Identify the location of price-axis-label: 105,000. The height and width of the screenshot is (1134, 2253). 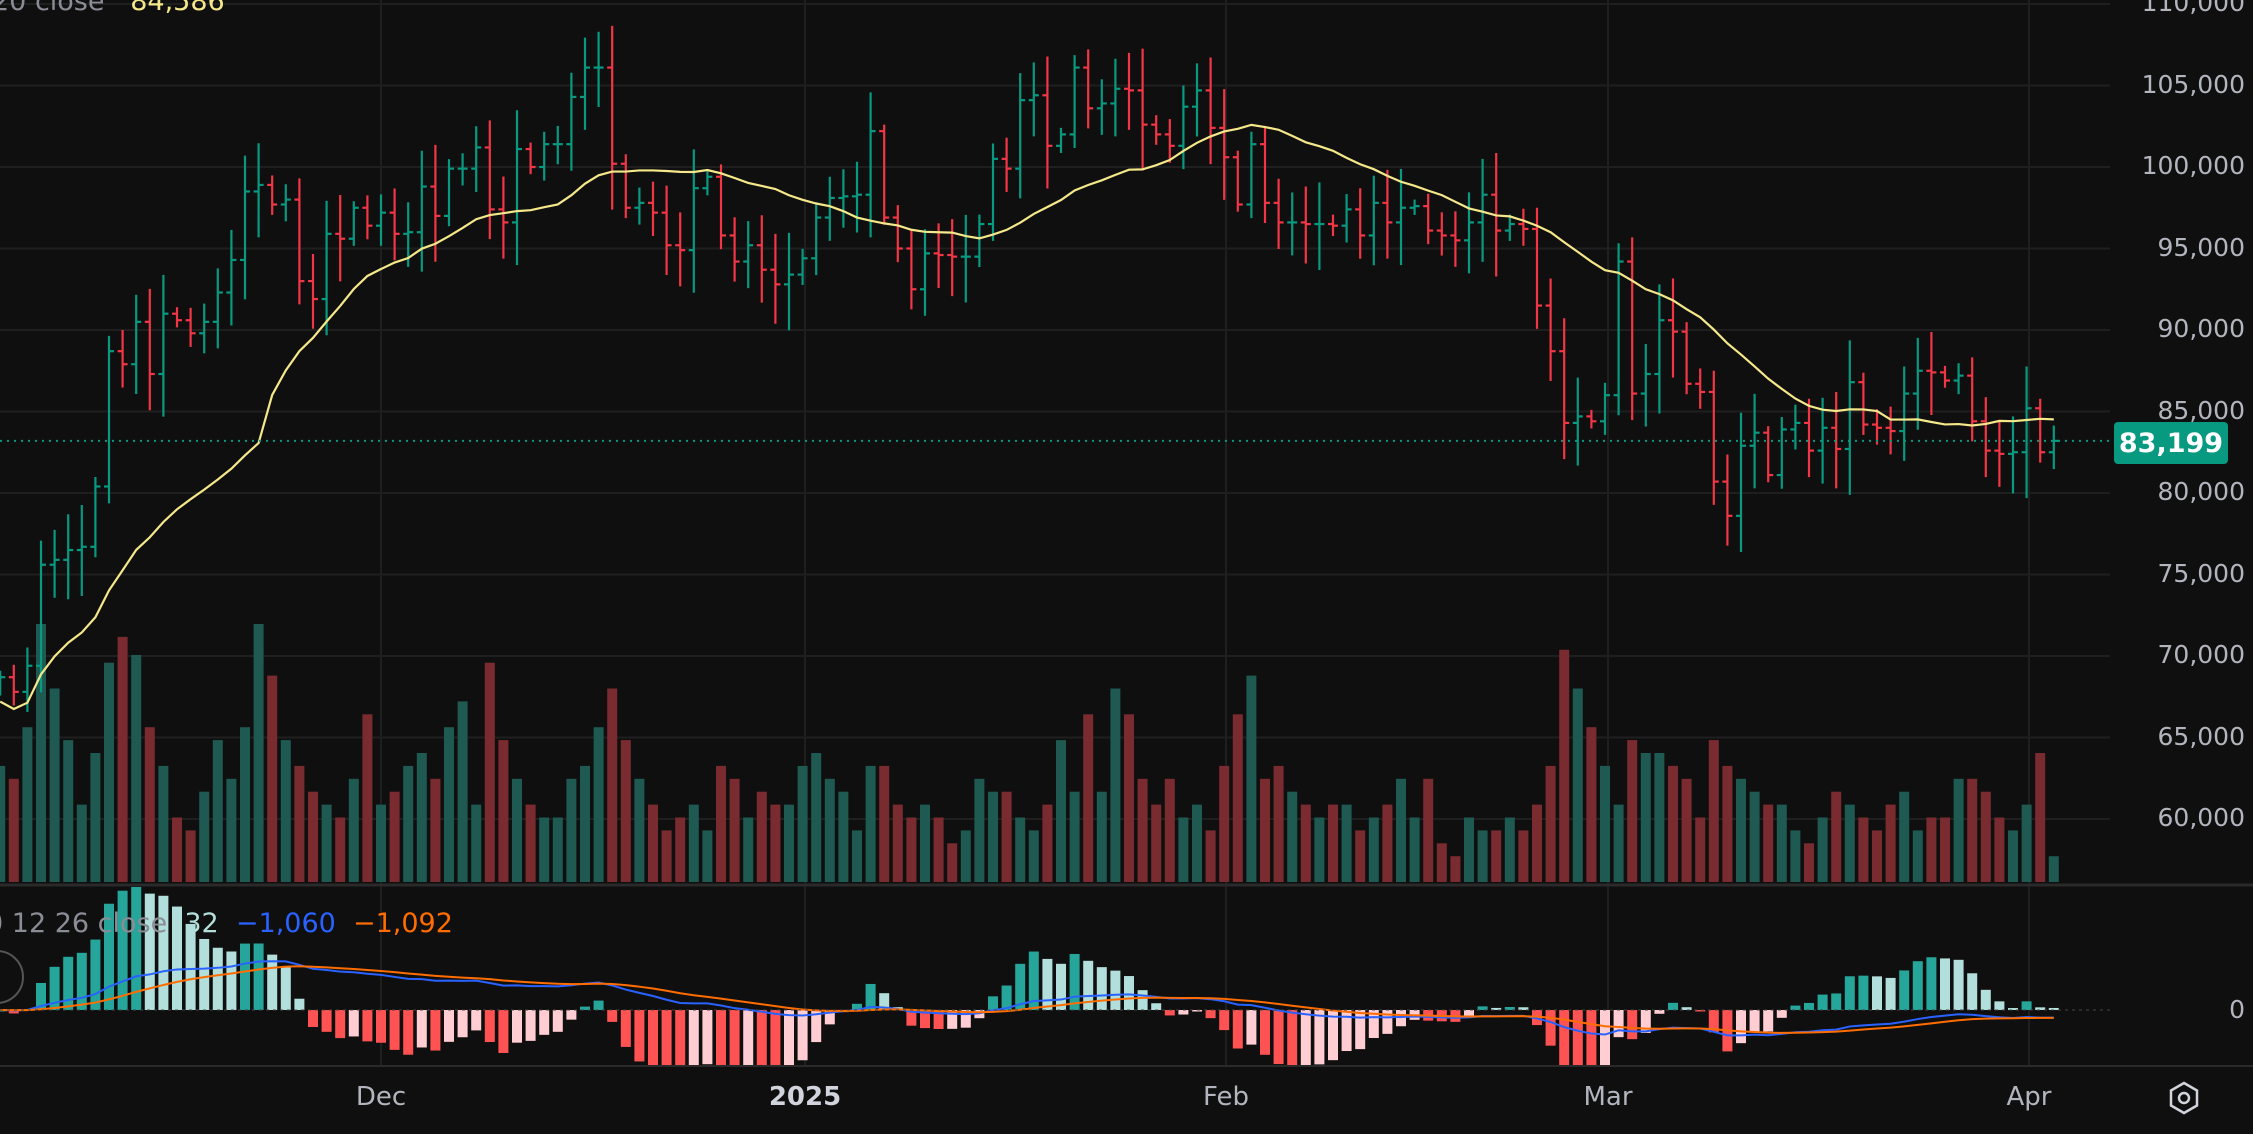
(2193, 84).